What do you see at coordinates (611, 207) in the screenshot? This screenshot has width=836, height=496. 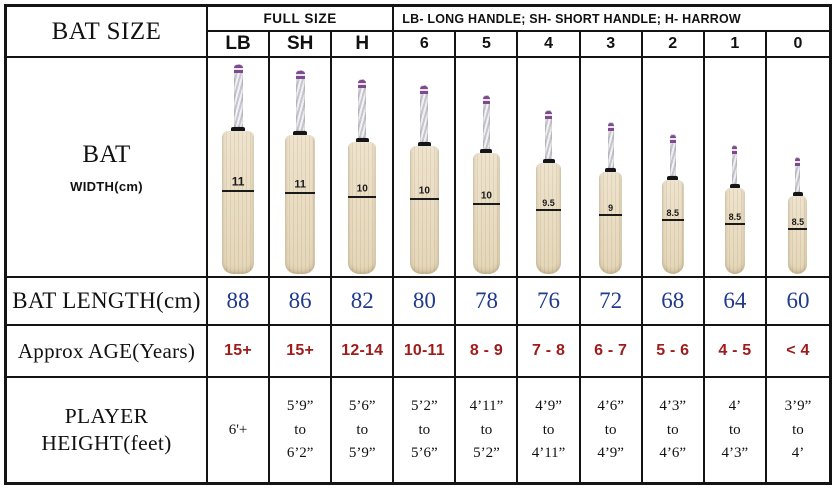 I see `bat-width-value: 9` at bounding box center [611, 207].